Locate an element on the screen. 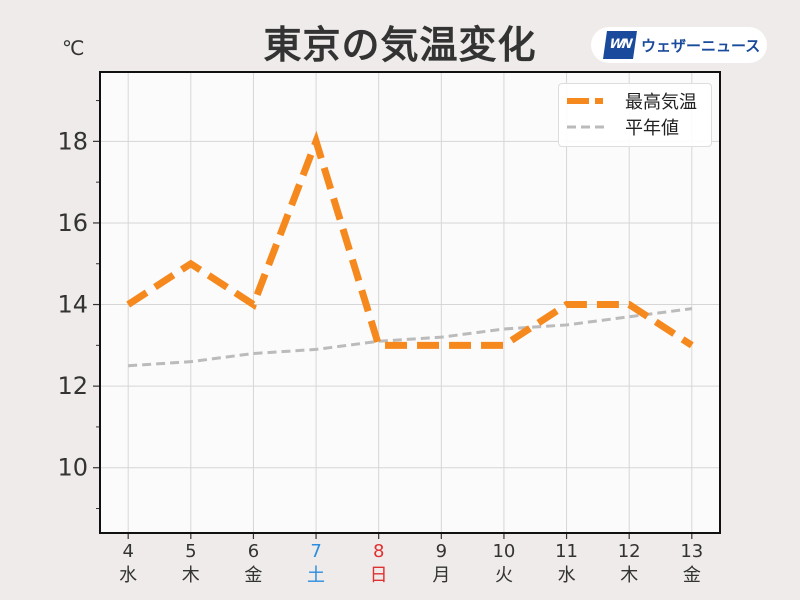  y-tick-label: 12 is located at coordinates (72, 386).